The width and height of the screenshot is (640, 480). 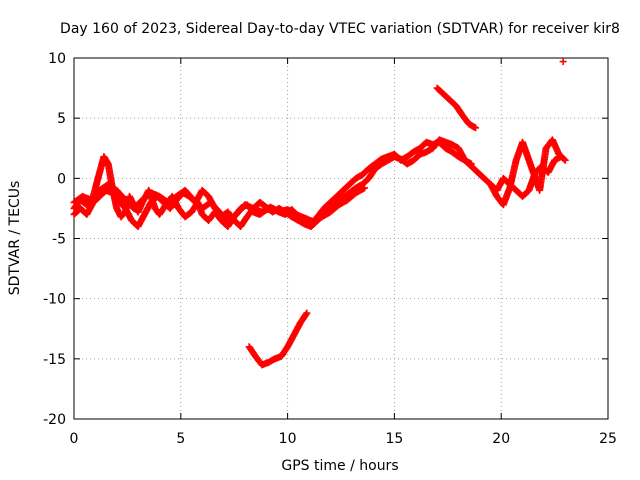 What do you see at coordinates (59, 240) in the screenshot?
I see `y-tick-label: -5` at bounding box center [59, 240].